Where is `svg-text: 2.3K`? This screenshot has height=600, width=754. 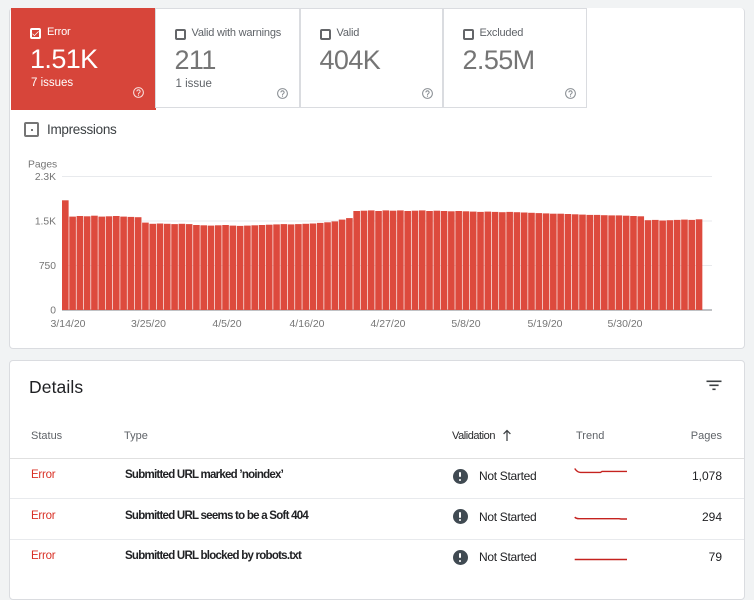 svg-text: 2.3K is located at coordinates (45, 177).